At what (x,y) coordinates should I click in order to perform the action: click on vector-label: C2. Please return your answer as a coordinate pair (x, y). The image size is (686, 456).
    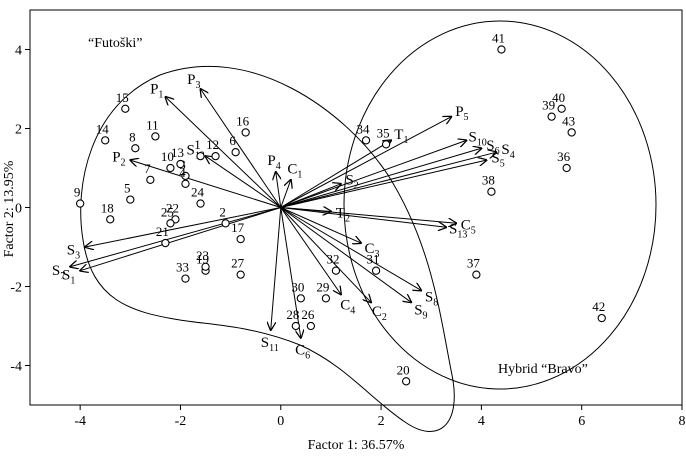
    Looking at the image, I should click on (379, 313).